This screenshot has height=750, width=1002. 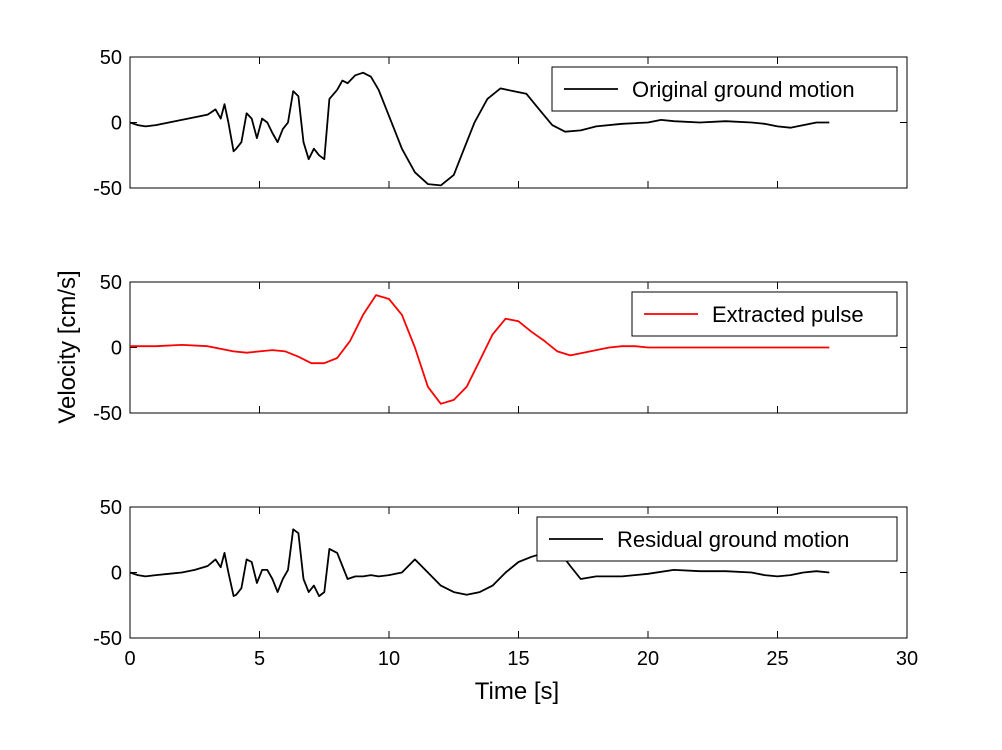 What do you see at coordinates (777, 659) in the screenshot?
I see `x-tick-label: 25` at bounding box center [777, 659].